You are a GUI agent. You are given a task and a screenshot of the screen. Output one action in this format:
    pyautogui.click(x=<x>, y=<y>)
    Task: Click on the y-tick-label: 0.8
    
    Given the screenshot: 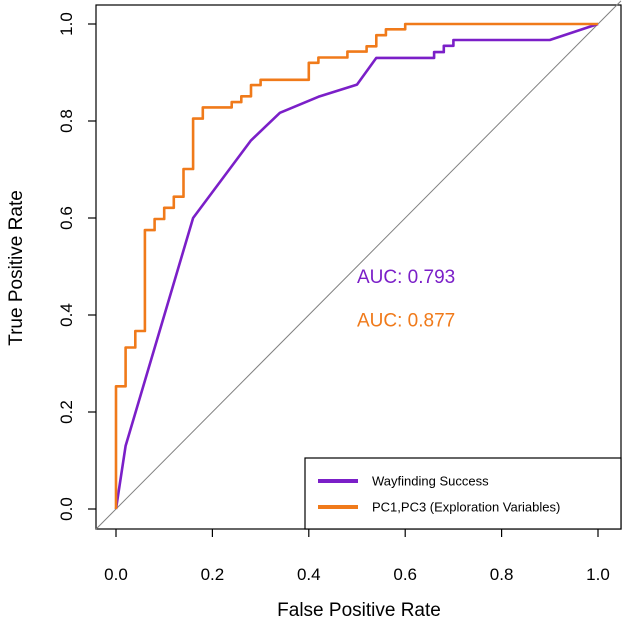 What is the action you would take?
    pyautogui.click(x=66, y=121)
    